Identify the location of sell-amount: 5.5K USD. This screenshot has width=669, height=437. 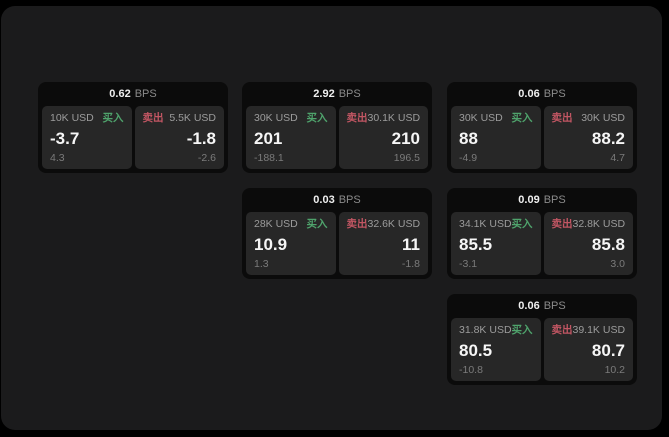
(192, 118).